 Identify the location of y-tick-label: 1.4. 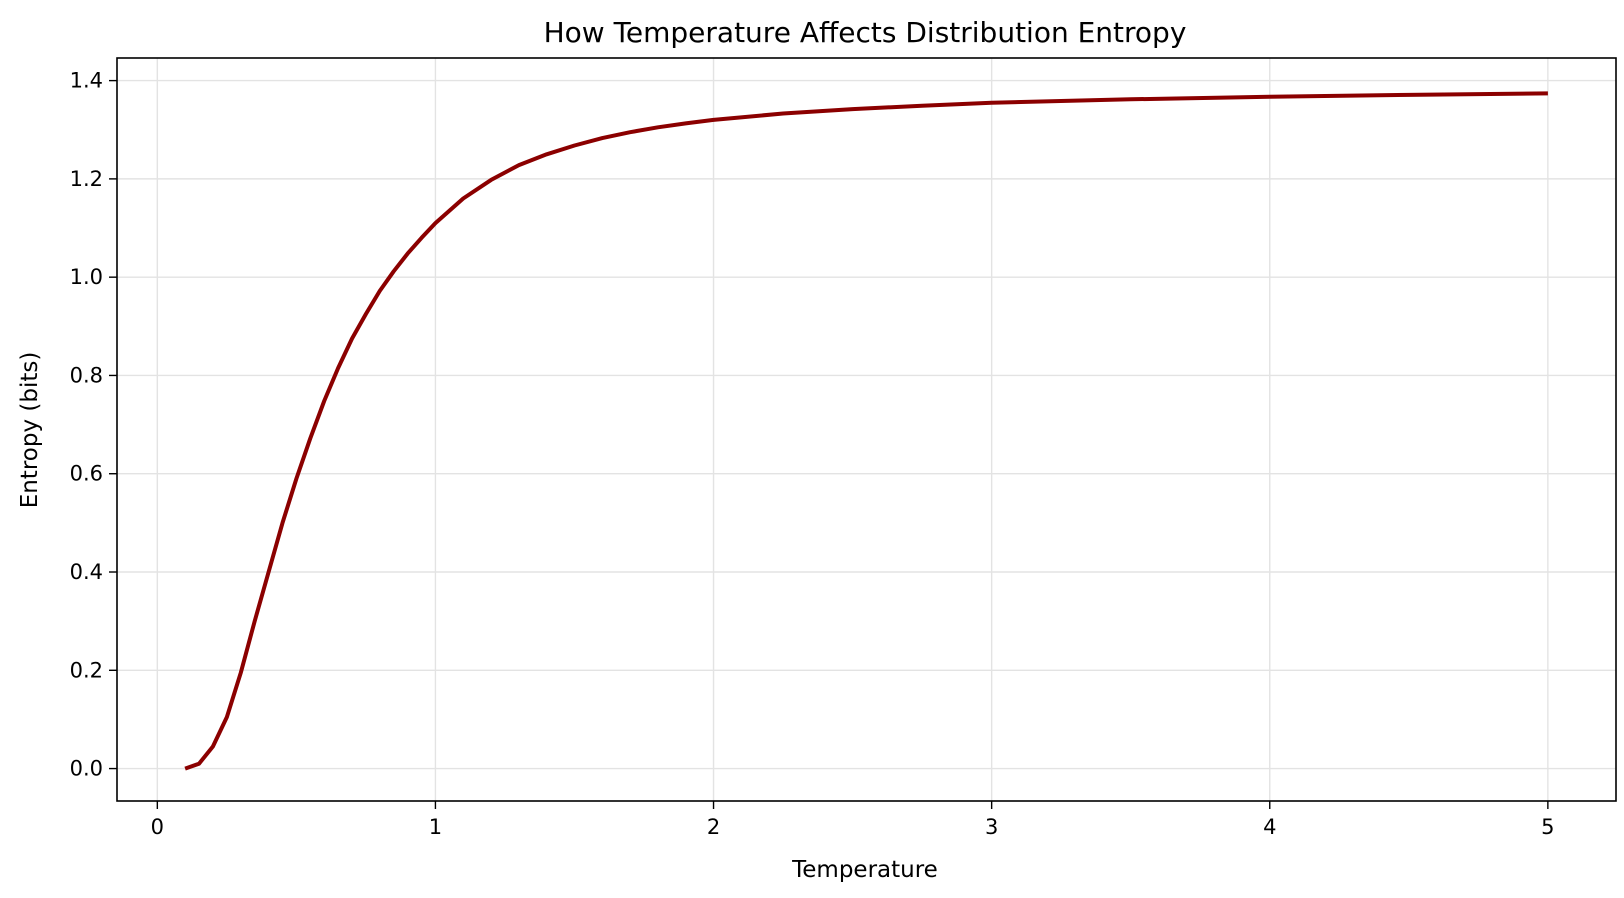
(86, 81).